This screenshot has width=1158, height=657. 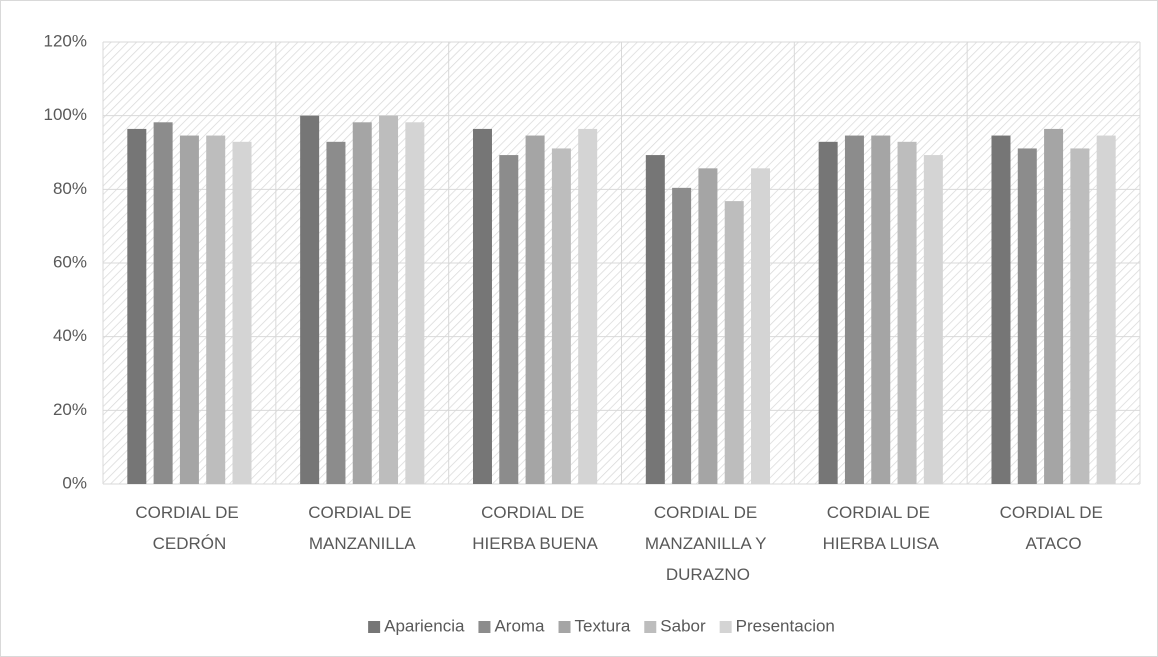 I want to click on legend-label: Textura, so click(x=603, y=625).